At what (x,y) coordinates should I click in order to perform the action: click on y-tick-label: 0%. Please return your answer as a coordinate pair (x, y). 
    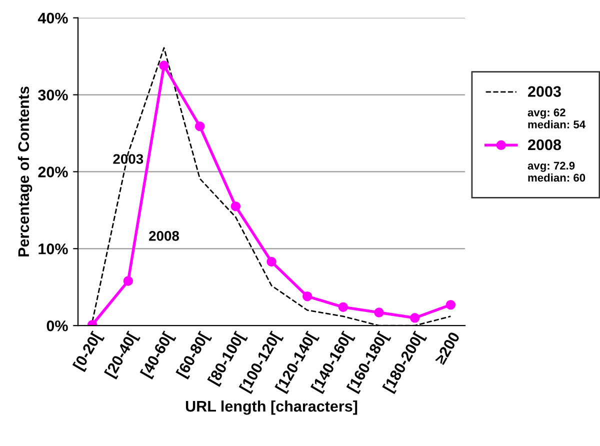
    Looking at the image, I should click on (57, 326).